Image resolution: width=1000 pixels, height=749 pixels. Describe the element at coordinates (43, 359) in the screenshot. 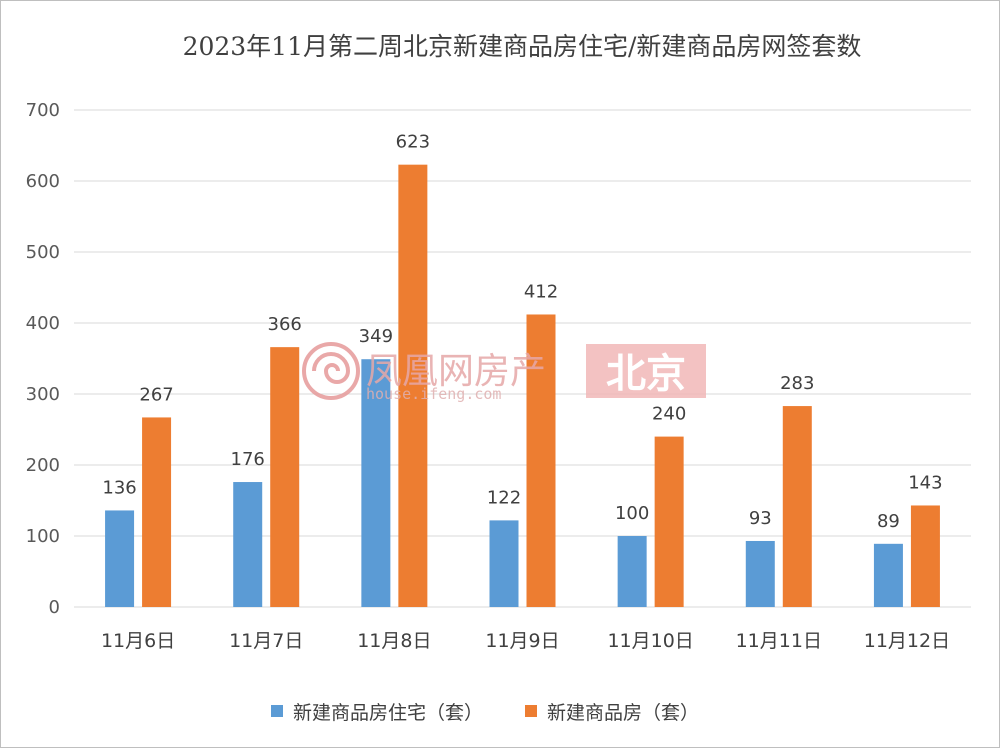

I see `y-axis: 0 100 200 300 400 500 600 700` at that location.